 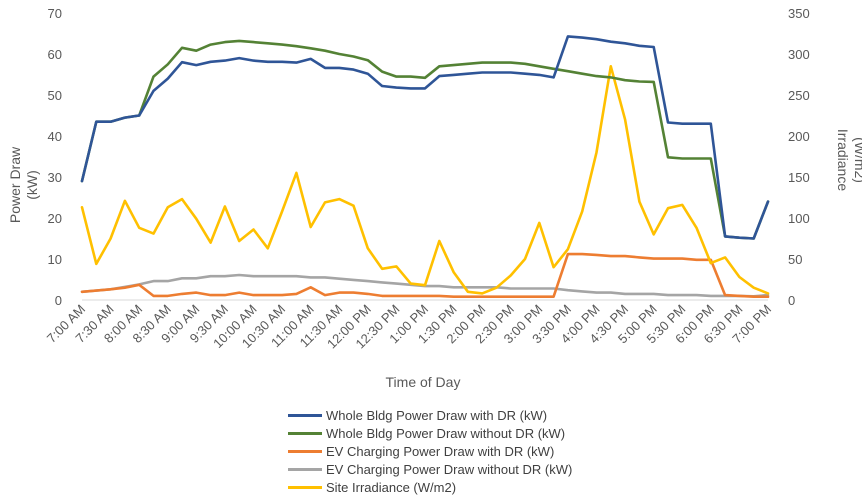 I want to click on legend-item-ev-charging-with-dr: EV Charging Power Draw with DR (kW), so click(x=430, y=451).